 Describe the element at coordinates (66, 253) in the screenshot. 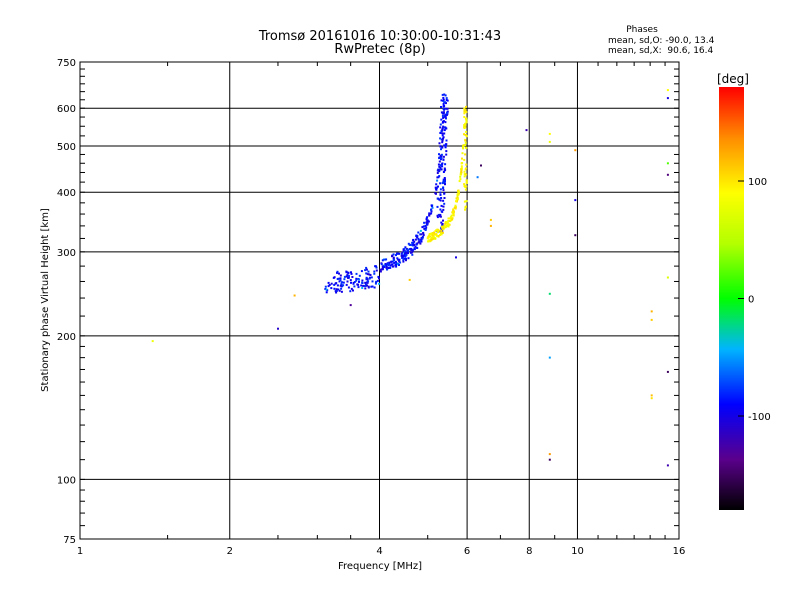

I see `y-tick-label: 300` at that location.